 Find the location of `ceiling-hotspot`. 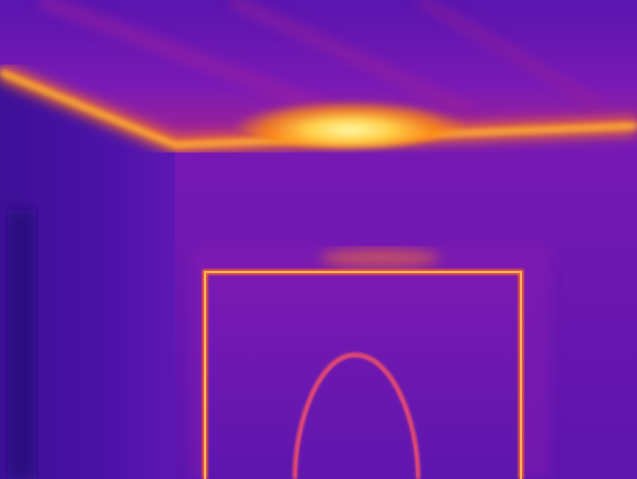

ceiling-hotspot is located at coordinates (350, 118).